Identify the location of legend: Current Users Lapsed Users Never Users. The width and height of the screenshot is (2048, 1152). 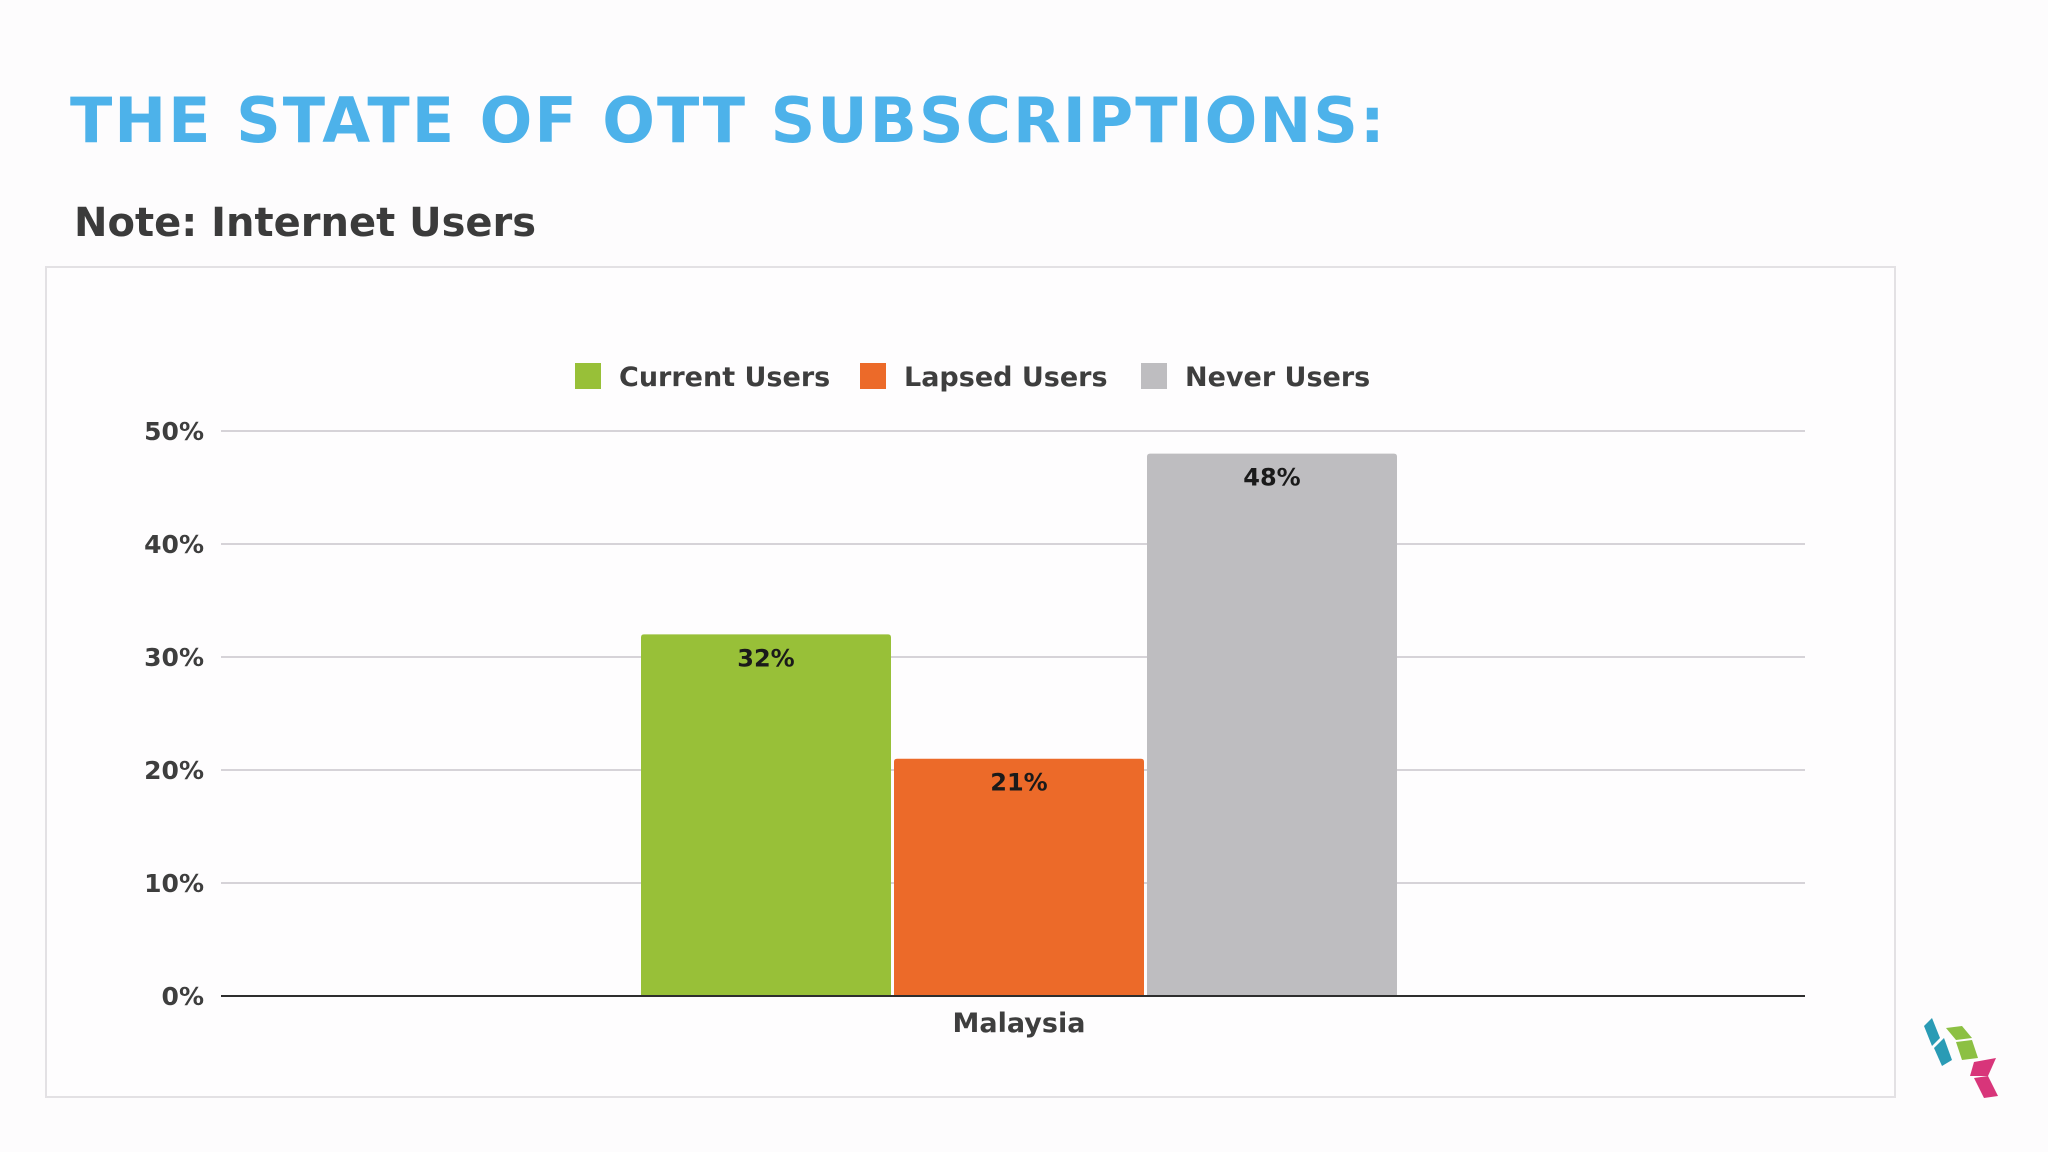
(972, 377).